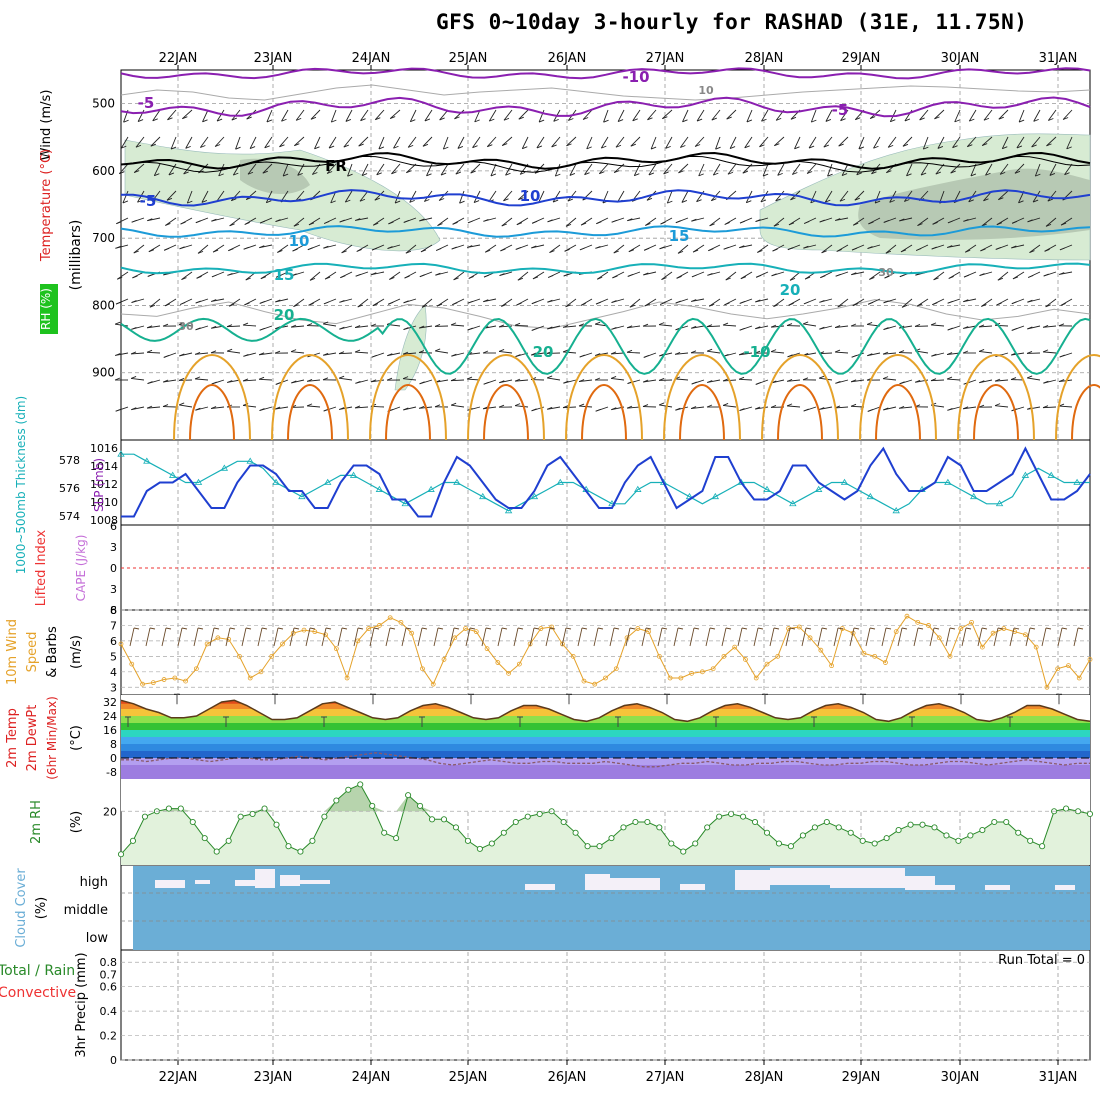 The width and height of the screenshot is (1100, 1100). Describe the element at coordinates (605, 314) in the screenshot. I see `rh-contour-line` at that location.